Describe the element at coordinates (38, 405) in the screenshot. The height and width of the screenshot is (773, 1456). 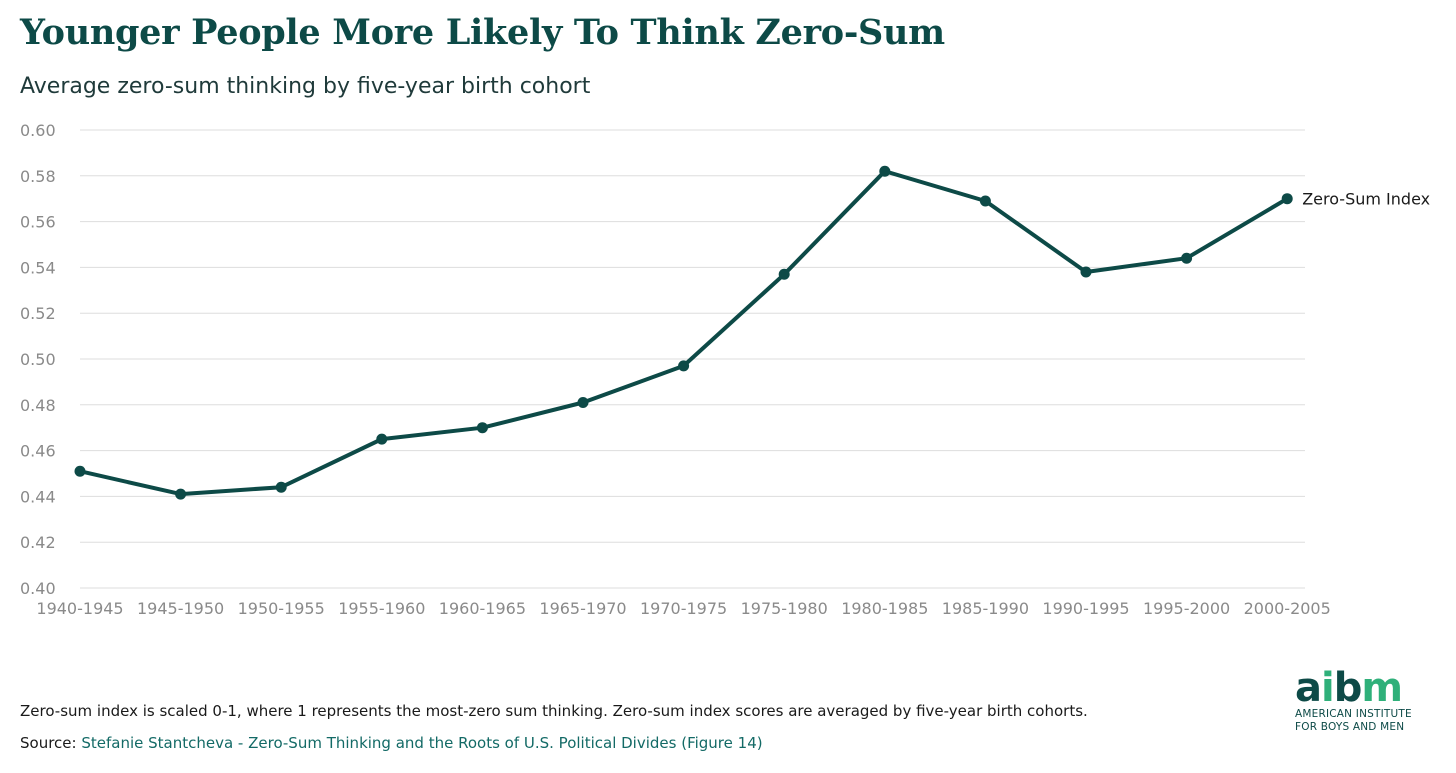
I see `y-tick-label: 0.48` at that location.